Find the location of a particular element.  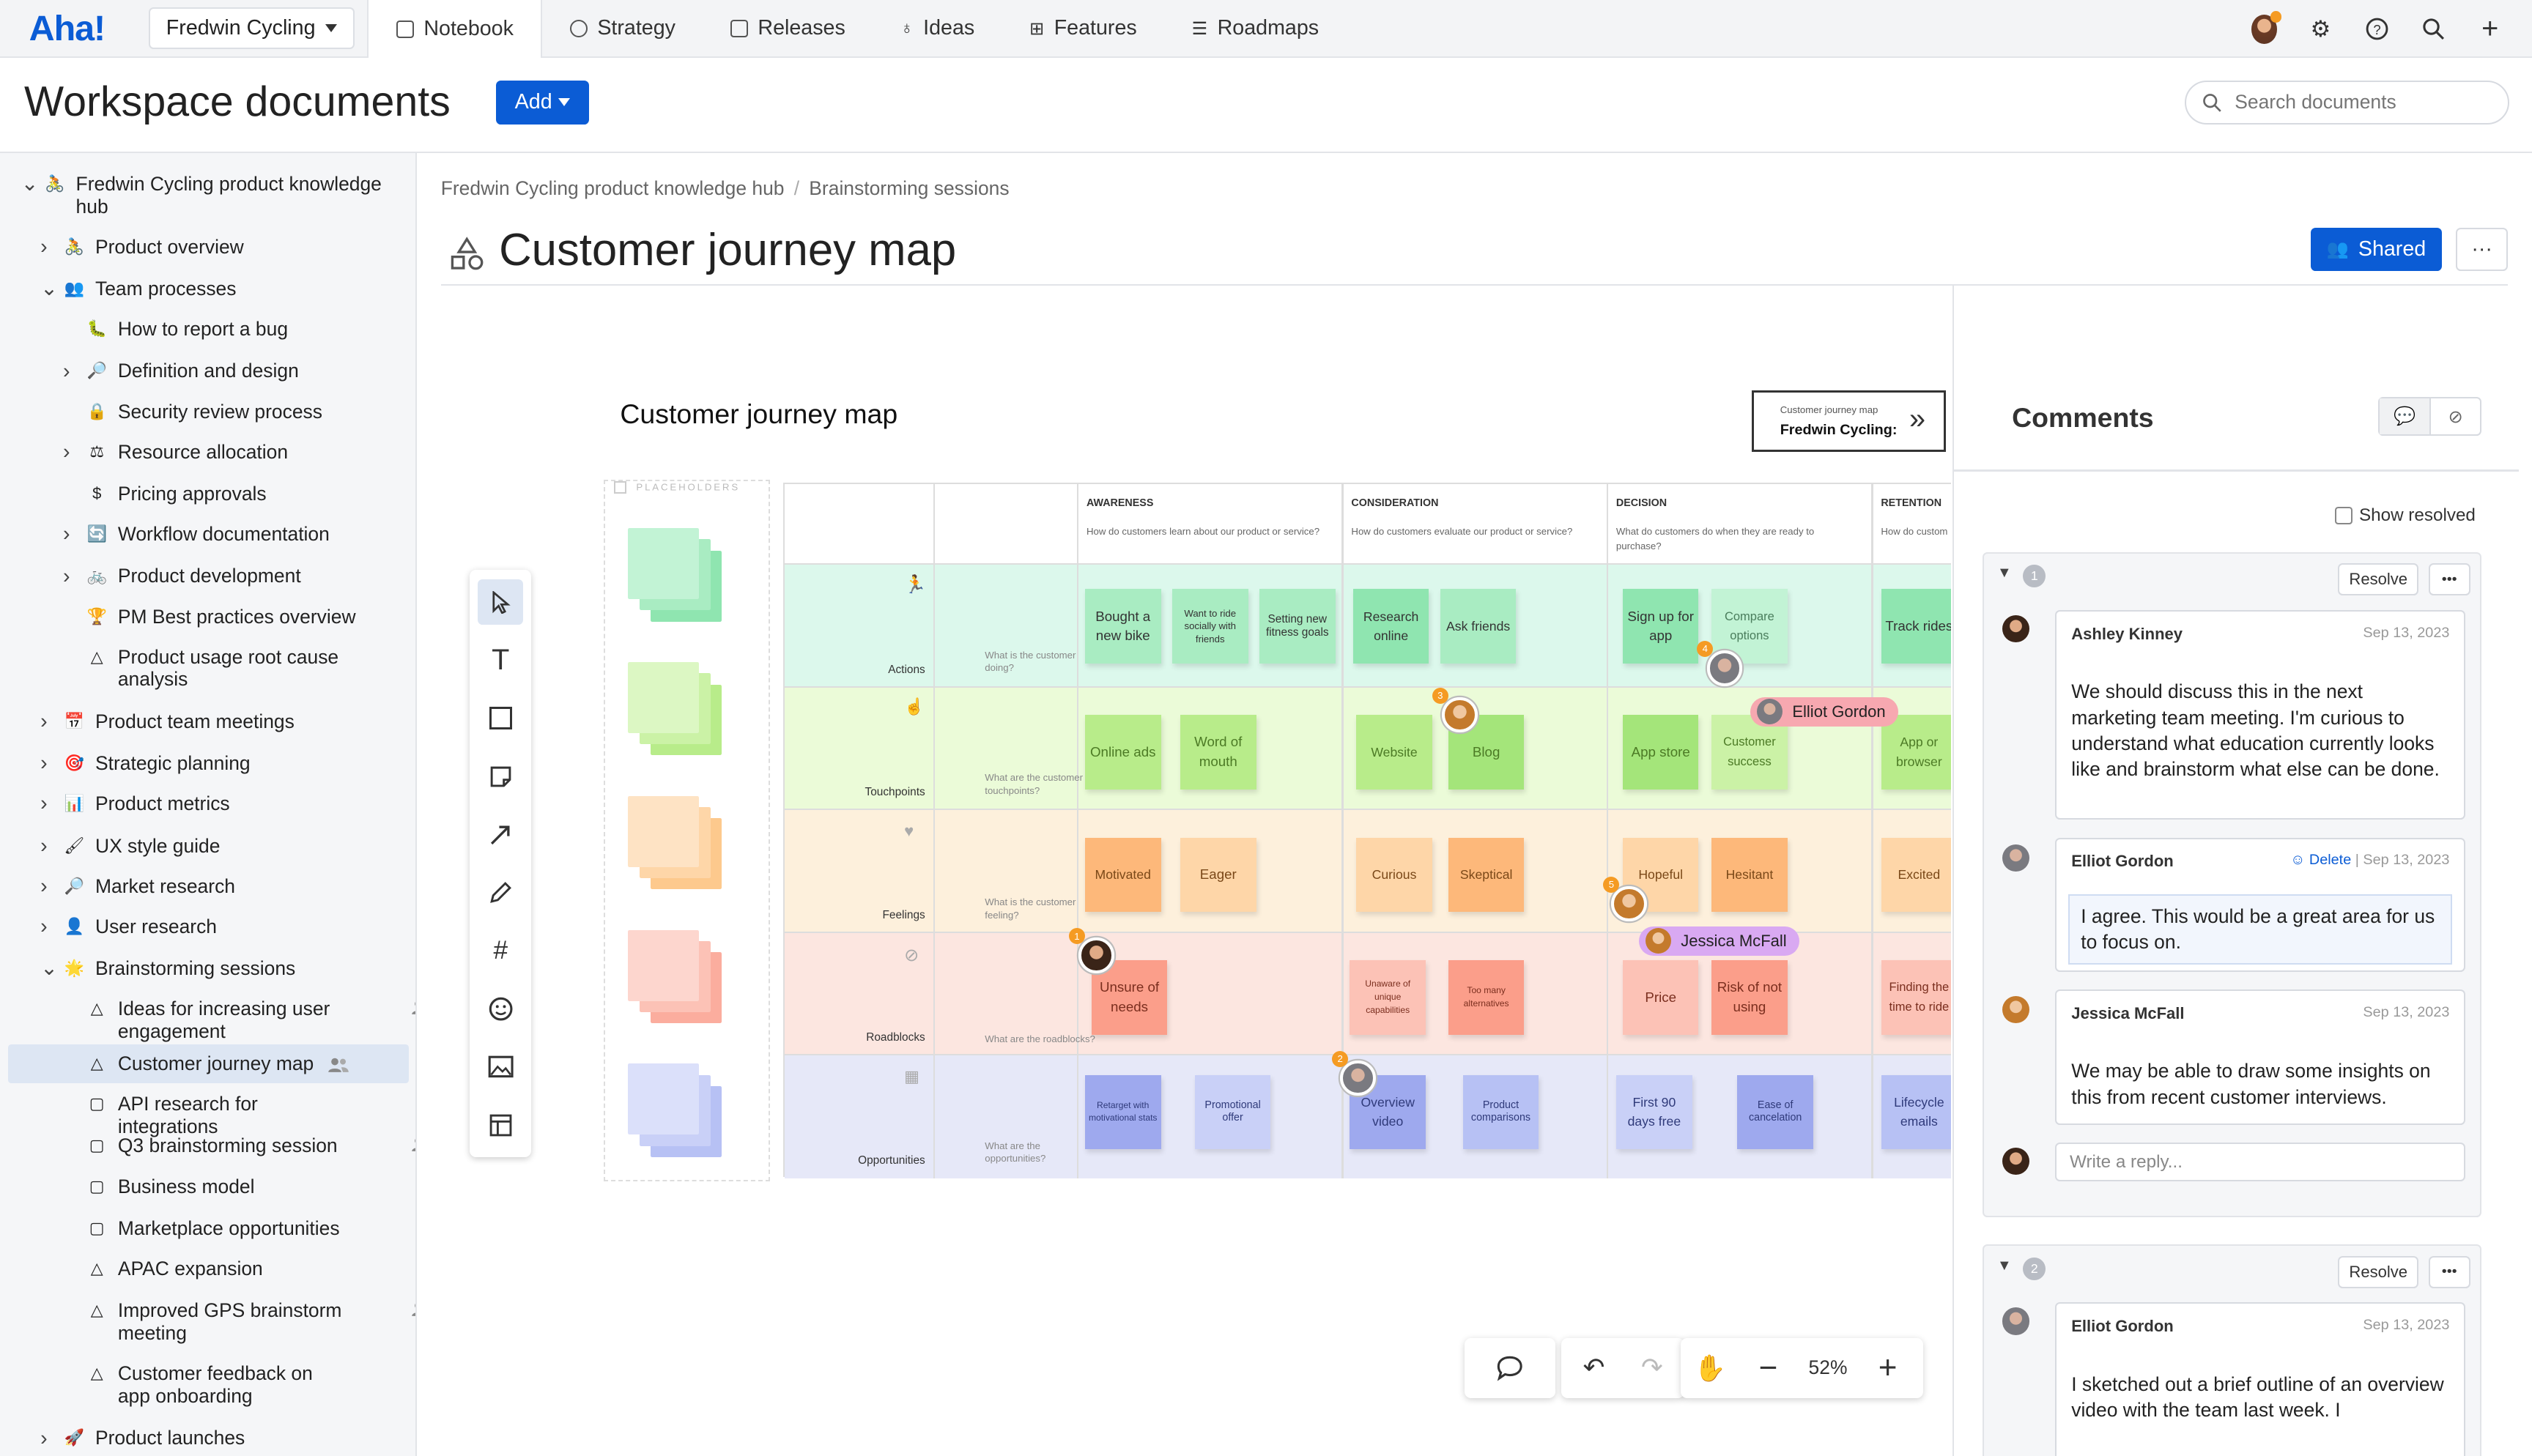

sidebar-item: › 👤 User research is located at coordinates (178, 926).